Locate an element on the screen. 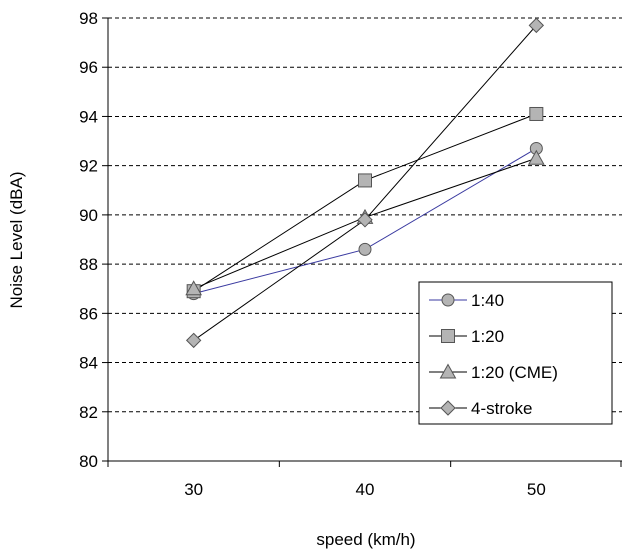  y-tick-label: 84 is located at coordinates (88, 363).